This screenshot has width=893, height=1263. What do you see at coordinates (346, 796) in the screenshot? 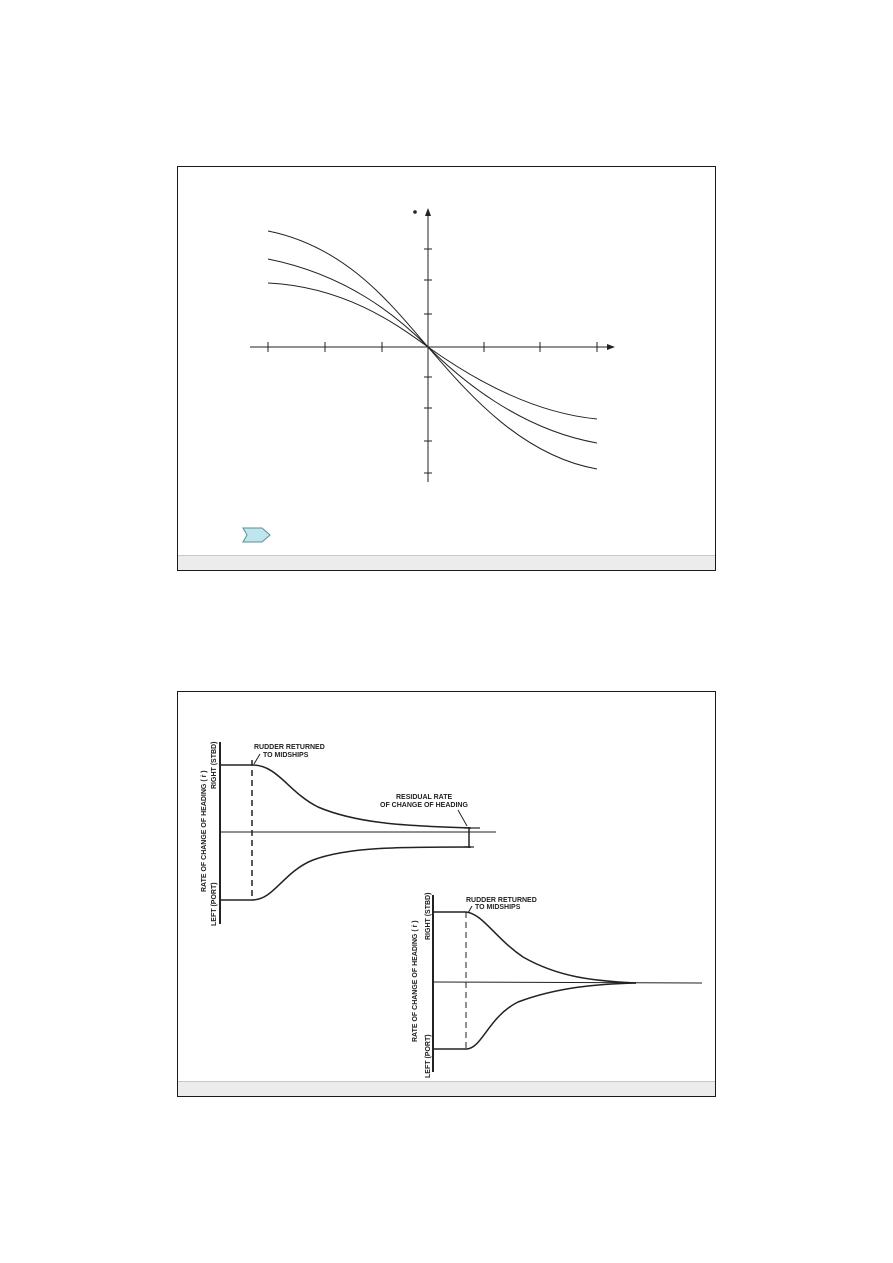
I see `upper-stbd-curve` at bounding box center [346, 796].